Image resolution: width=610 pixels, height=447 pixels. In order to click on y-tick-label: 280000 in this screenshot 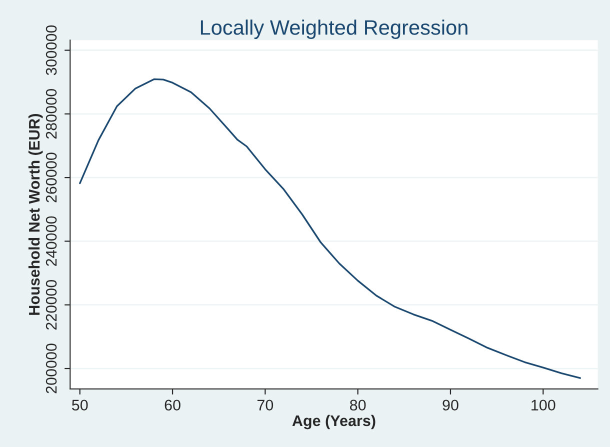, I will do `click(51, 114)`.